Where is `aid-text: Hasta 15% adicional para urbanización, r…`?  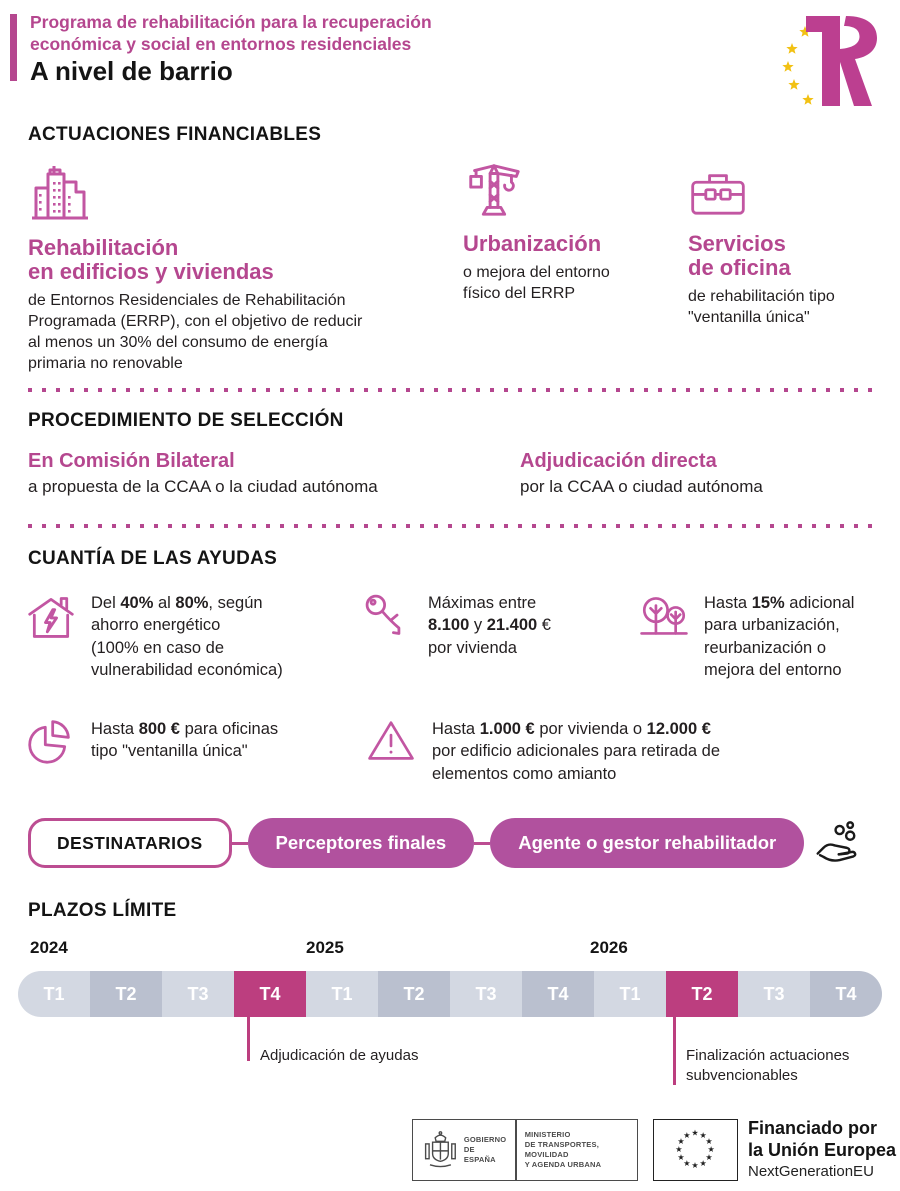
aid-text: Hasta 15% adicional para urbanización, r… is located at coordinates (779, 636).